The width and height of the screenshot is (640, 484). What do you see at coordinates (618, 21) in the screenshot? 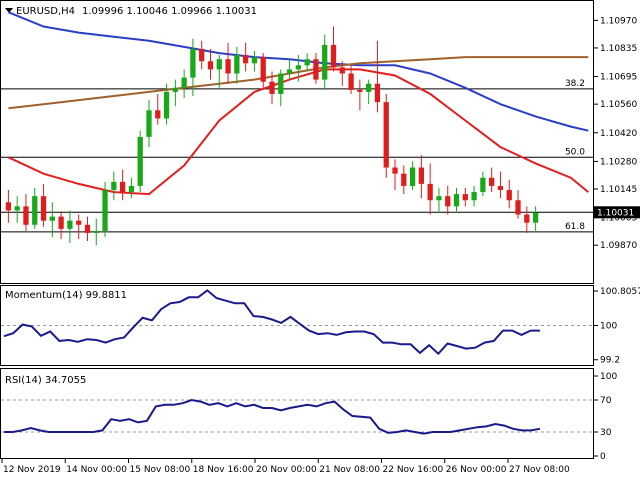
I see `price-tick-label: 1.10970` at bounding box center [618, 21].